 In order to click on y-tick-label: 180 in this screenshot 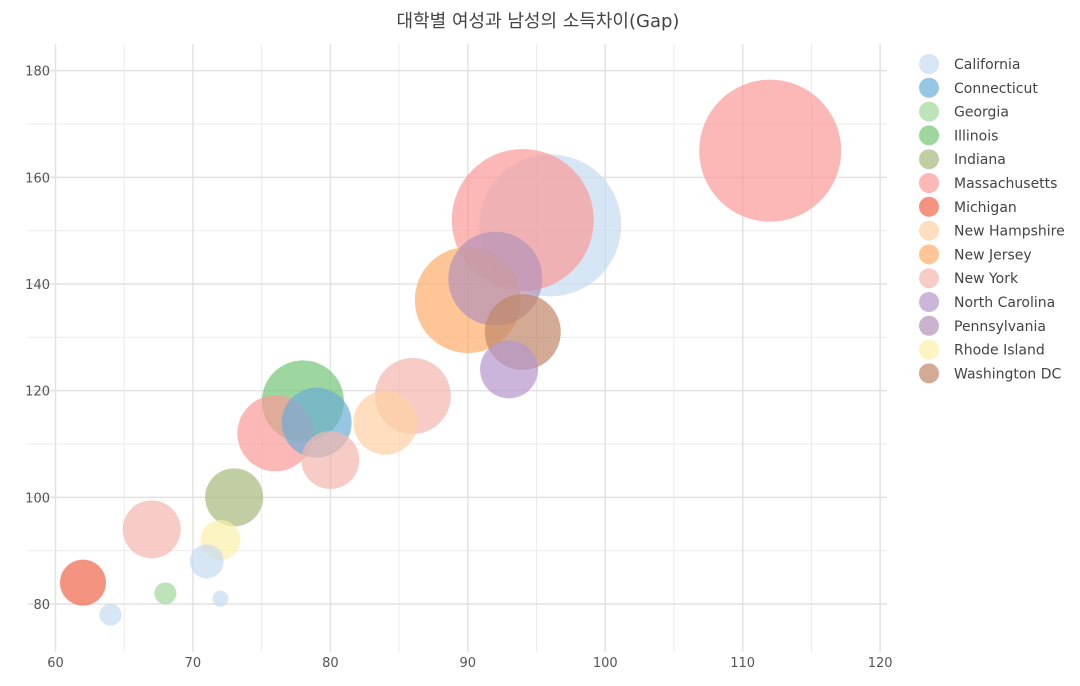, I will do `click(37, 72)`.